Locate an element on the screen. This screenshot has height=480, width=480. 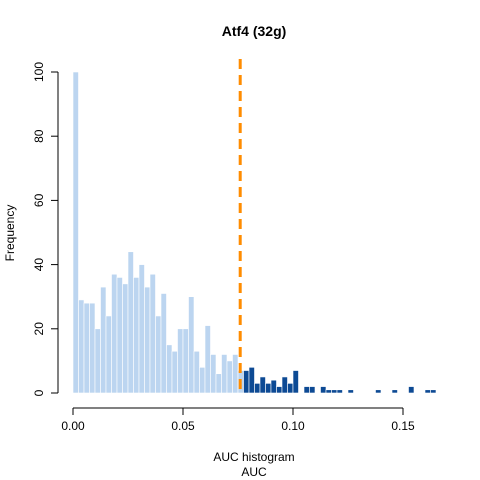
y-tick-label: 40 is located at coordinates (39, 265).